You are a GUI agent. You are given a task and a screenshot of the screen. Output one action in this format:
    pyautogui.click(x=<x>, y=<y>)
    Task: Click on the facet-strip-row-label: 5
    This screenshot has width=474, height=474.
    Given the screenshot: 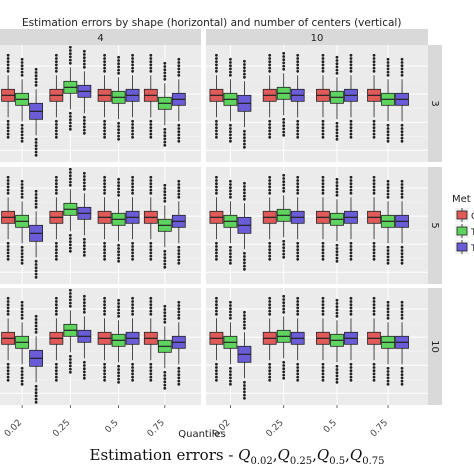 What is the action you would take?
    pyautogui.click(x=434, y=225)
    